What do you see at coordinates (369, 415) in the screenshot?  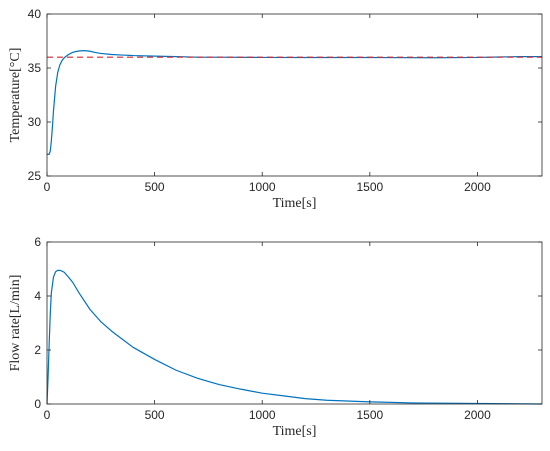 I see `flow-rate-x-tick-label-3: 1500` at bounding box center [369, 415].